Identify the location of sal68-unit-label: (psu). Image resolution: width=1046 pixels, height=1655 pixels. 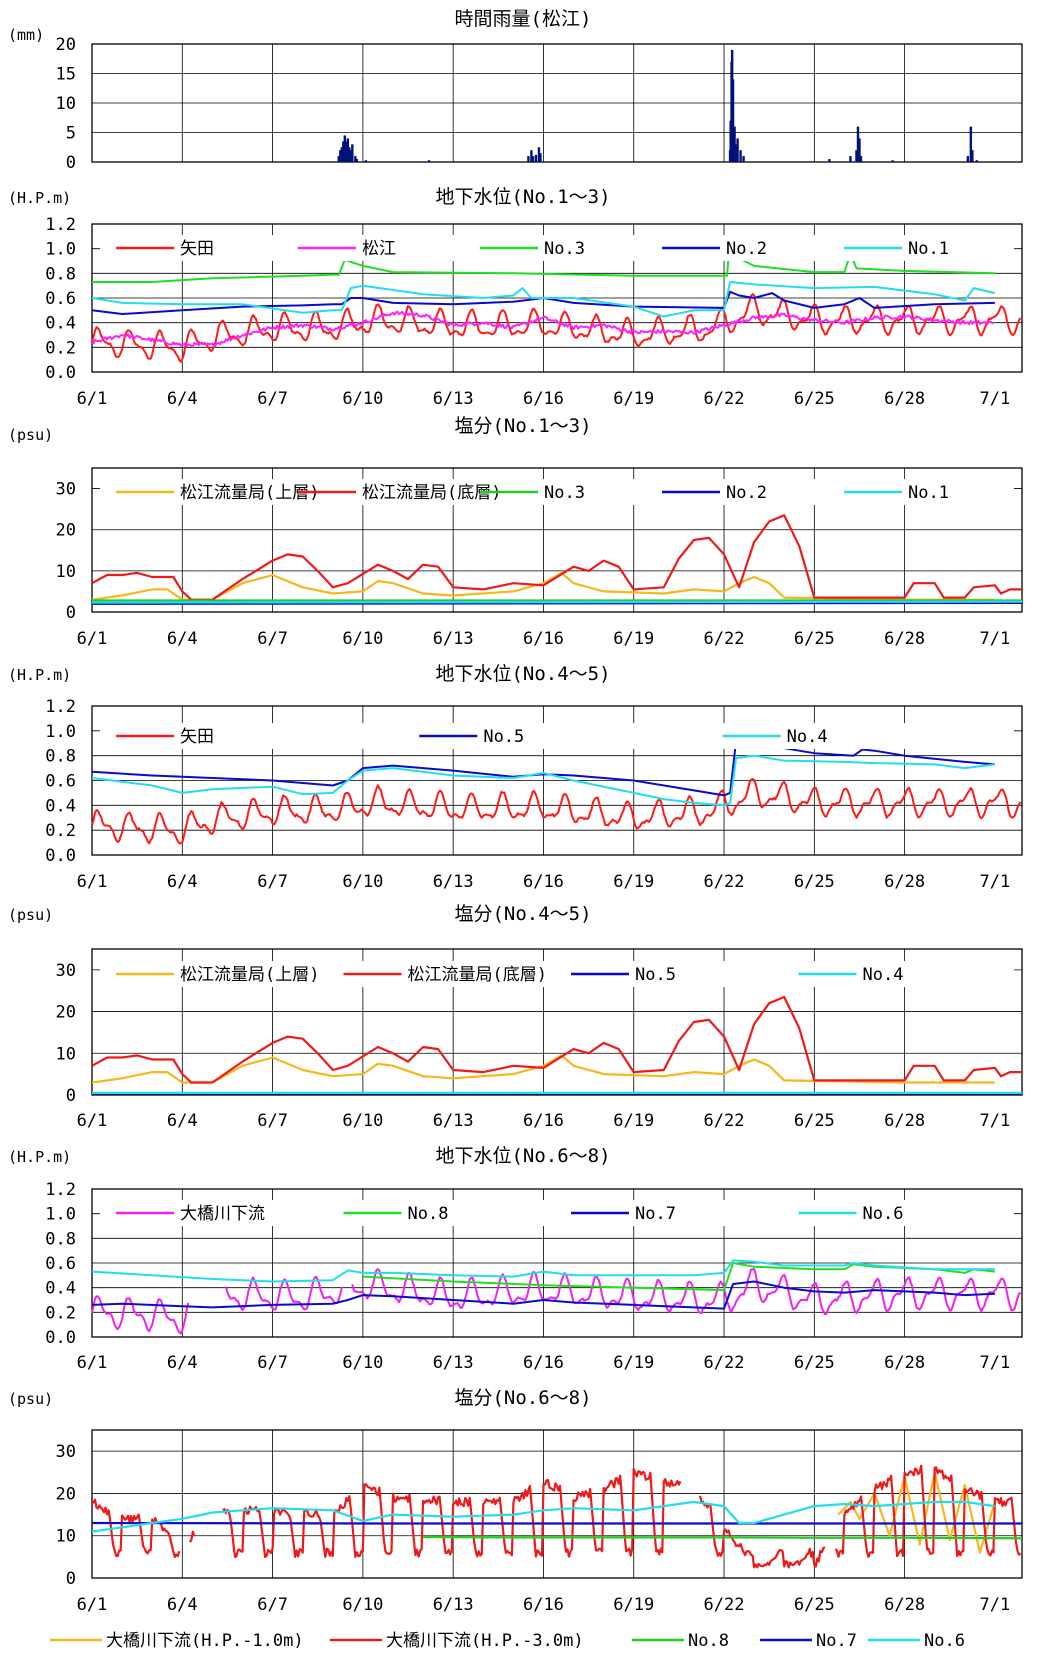
(30, 1399).